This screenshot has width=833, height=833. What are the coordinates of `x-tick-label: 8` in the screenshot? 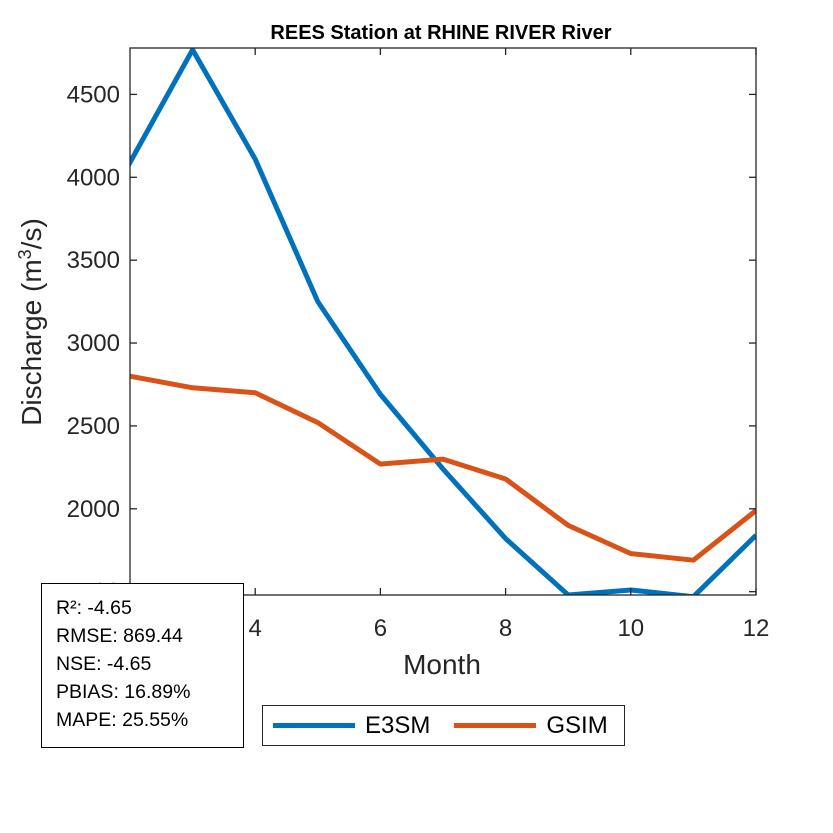 It's located at (505, 628).